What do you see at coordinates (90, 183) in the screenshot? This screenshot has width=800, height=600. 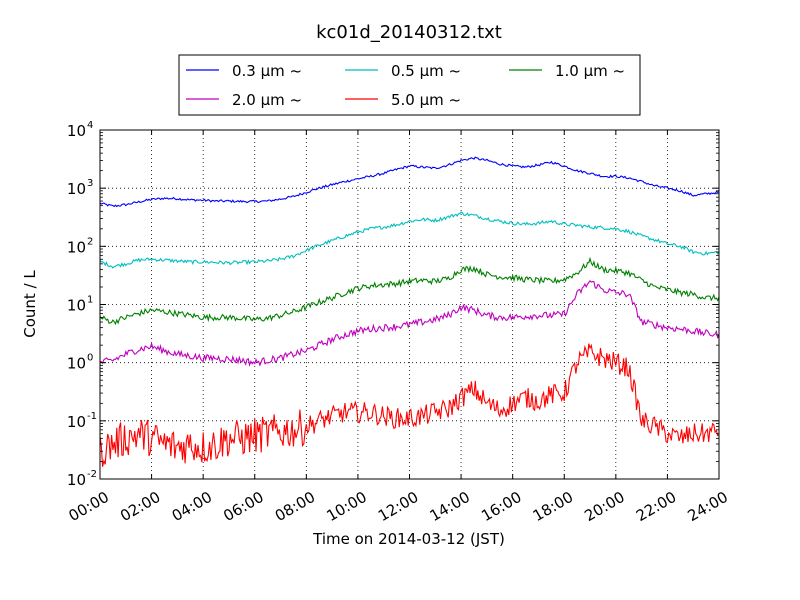 I see `y-tick-exponent: 3` at bounding box center [90, 183].